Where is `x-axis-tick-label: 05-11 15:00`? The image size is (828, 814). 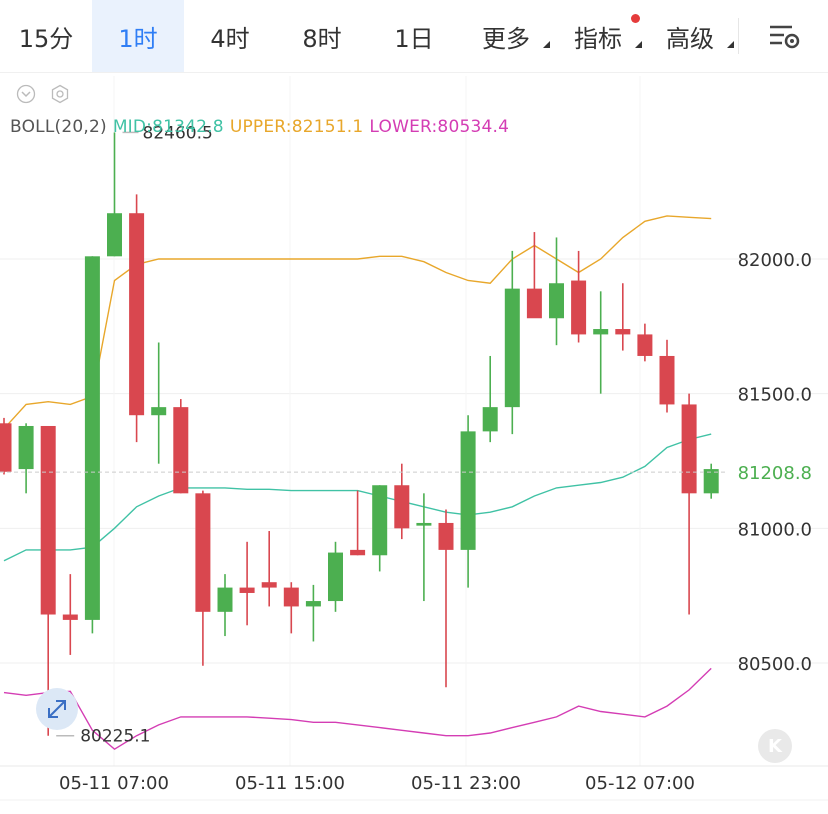
x-axis-tick-label: 05-11 15:00 is located at coordinates (290, 783).